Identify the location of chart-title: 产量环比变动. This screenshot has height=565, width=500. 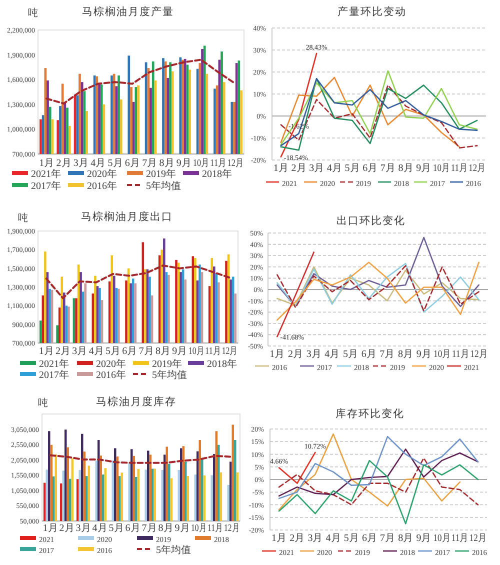
(372, 11).